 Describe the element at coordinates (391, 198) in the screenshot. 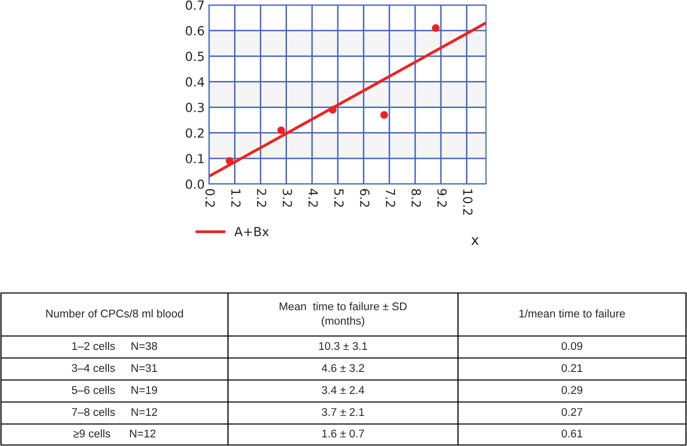

I see `x-tick-label: 7.2` at that location.